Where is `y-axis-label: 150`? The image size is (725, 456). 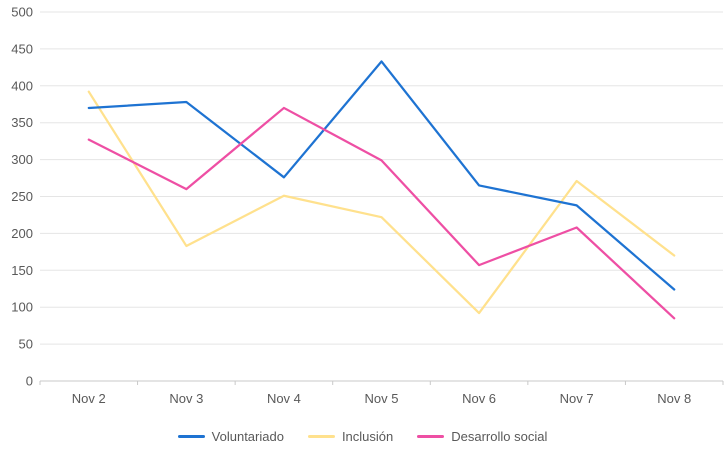 y-axis-label: 150 is located at coordinates (22, 270).